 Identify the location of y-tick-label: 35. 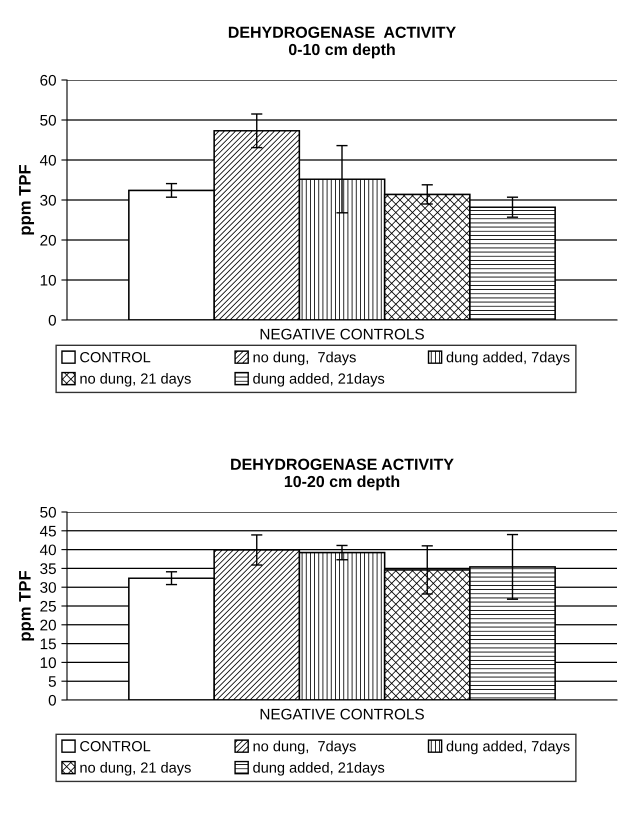
(48, 568).